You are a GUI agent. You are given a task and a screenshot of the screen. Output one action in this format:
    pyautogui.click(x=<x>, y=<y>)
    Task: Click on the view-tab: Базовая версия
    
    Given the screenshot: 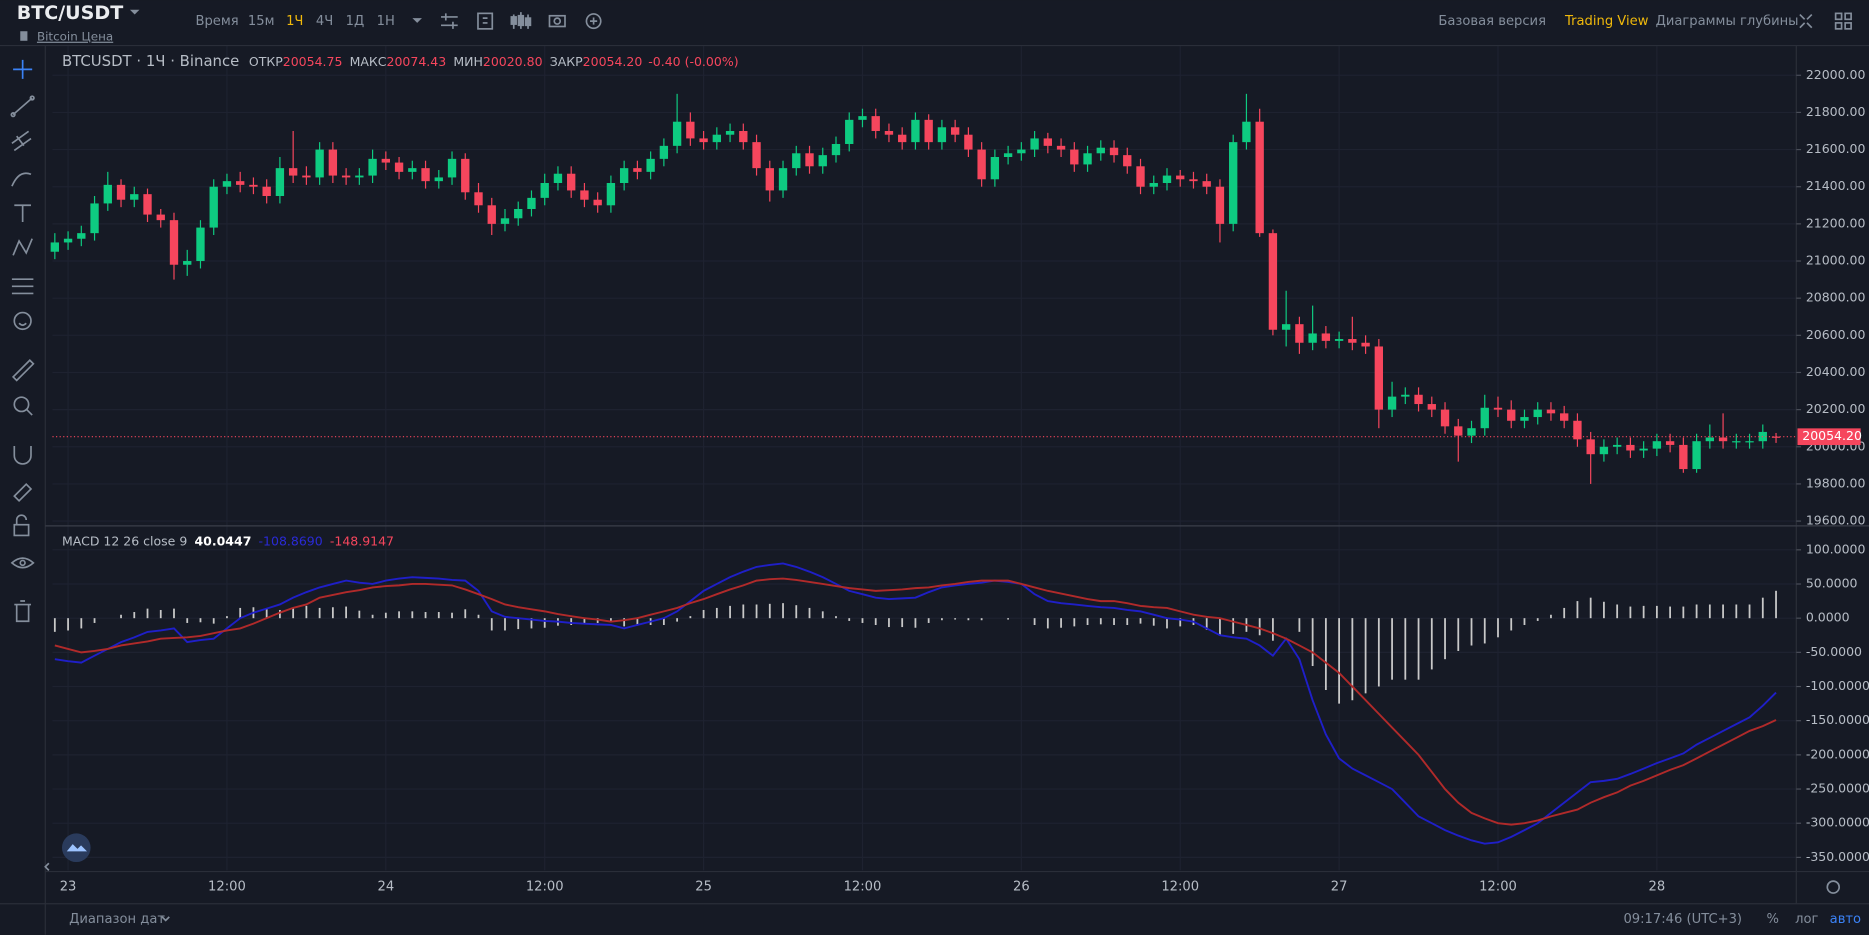 What is the action you would take?
    pyautogui.click(x=1492, y=21)
    